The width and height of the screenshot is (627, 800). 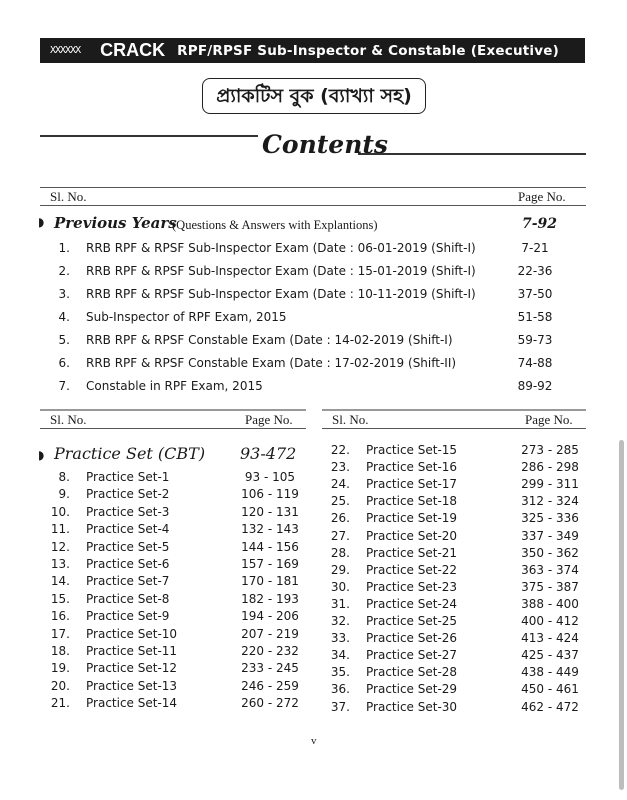 I want to click on entry-title: Practice Set-30, so click(x=412, y=706).